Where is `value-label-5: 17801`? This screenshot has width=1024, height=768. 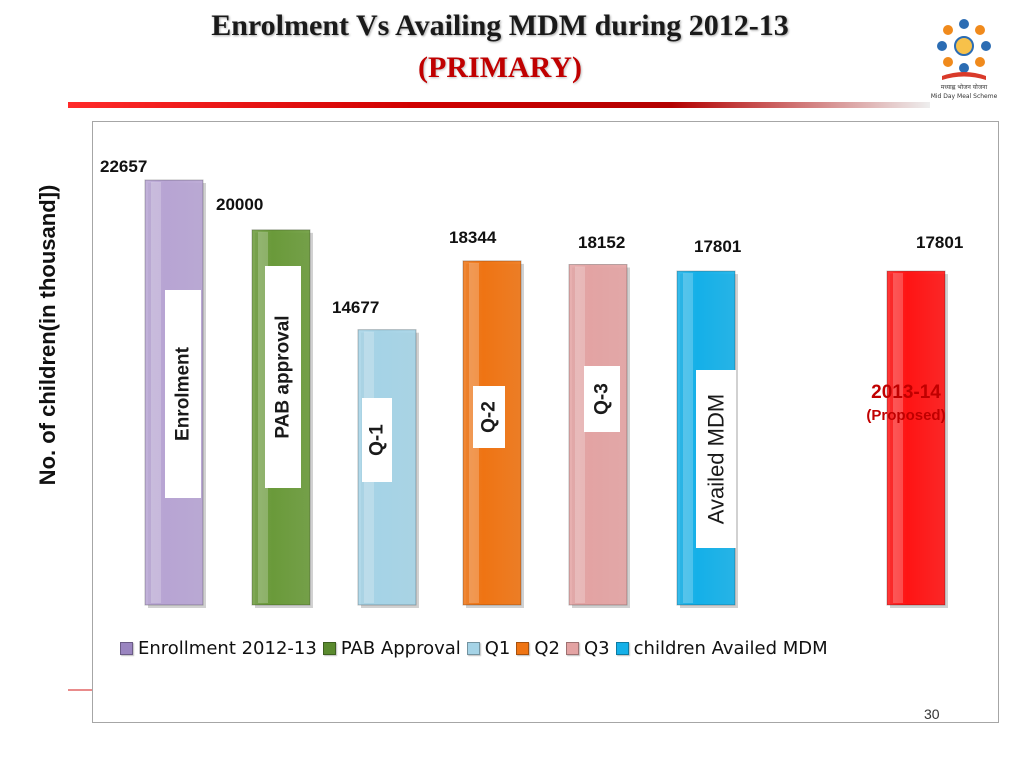 value-label-5: 17801 is located at coordinates (717, 246).